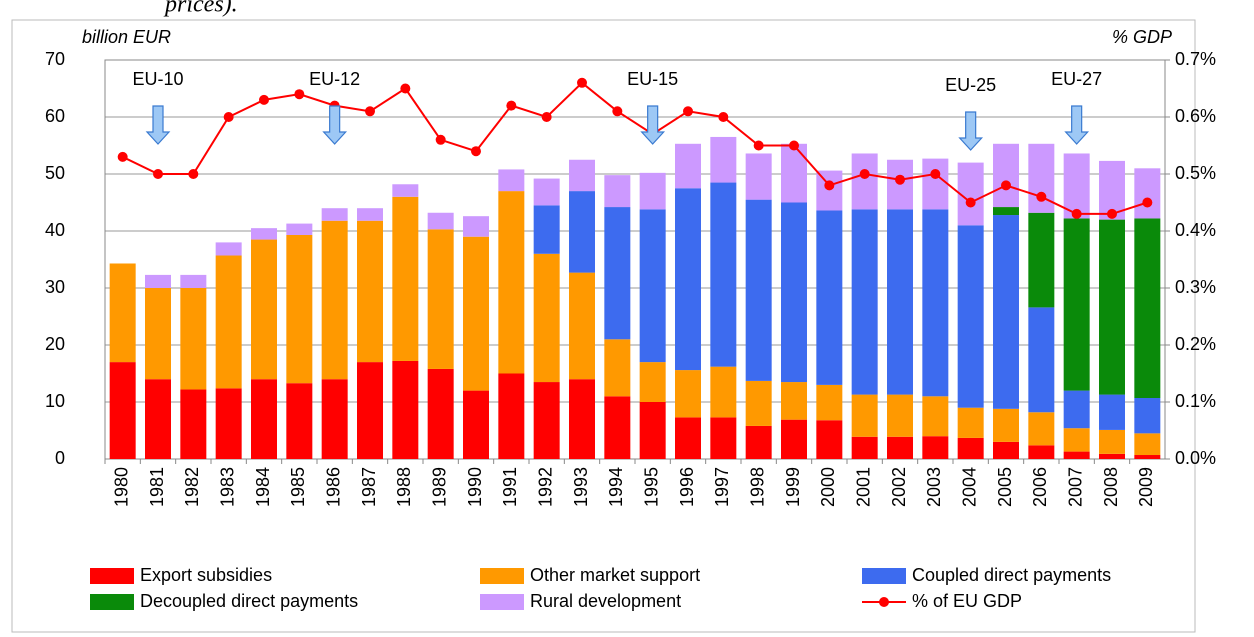 The height and width of the screenshot is (637, 1254). Describe the element at coordinates (263, 487) in the screenshot. I see `x-tick-label: 1984` at that location.